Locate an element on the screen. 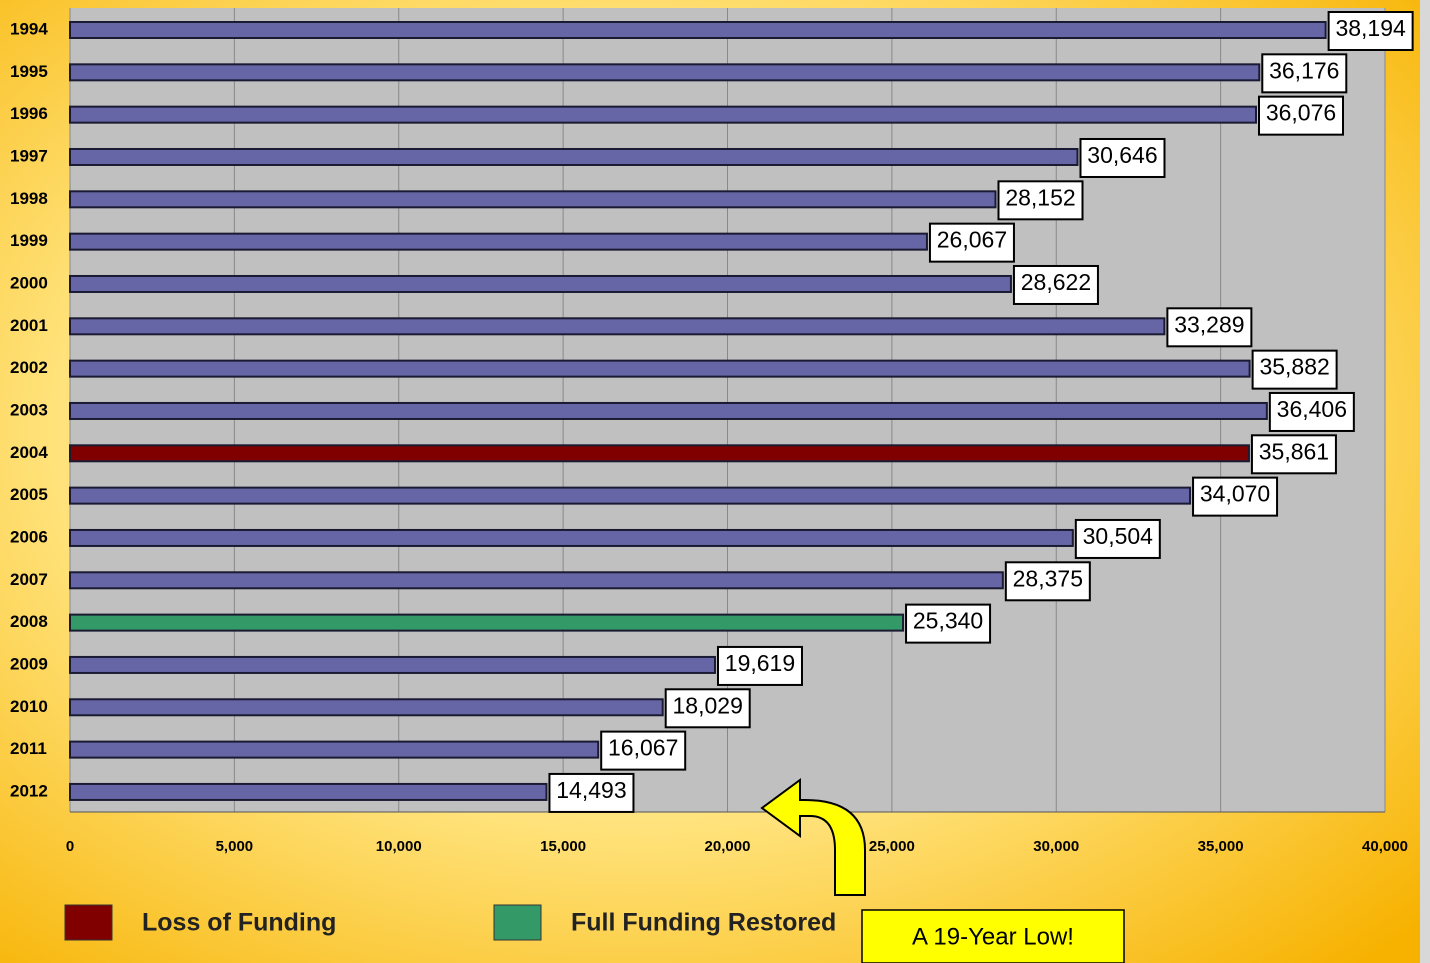 The image size is (1430, 963). y-tick-label: 1996 is located at coordinates (29, 113).